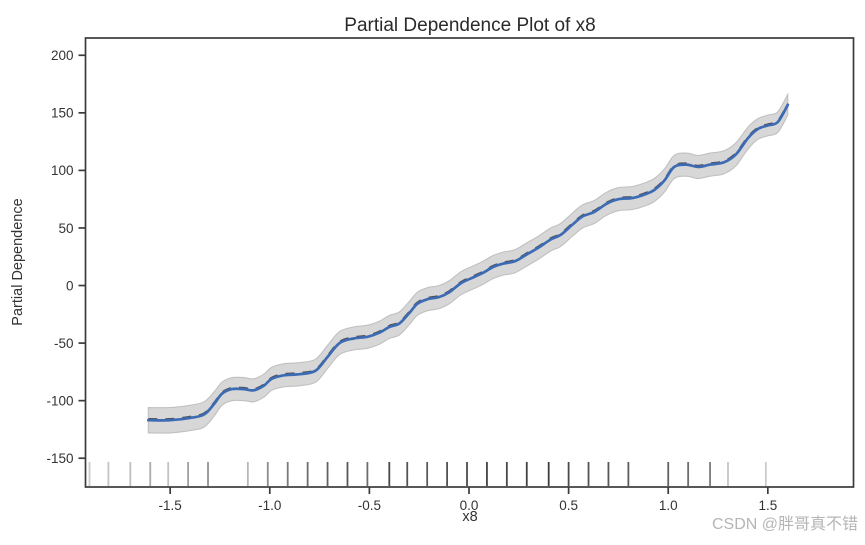 This screenshot has height=545, width=865. I want to click on x-tick-label: -1.0, so click(269, 505).